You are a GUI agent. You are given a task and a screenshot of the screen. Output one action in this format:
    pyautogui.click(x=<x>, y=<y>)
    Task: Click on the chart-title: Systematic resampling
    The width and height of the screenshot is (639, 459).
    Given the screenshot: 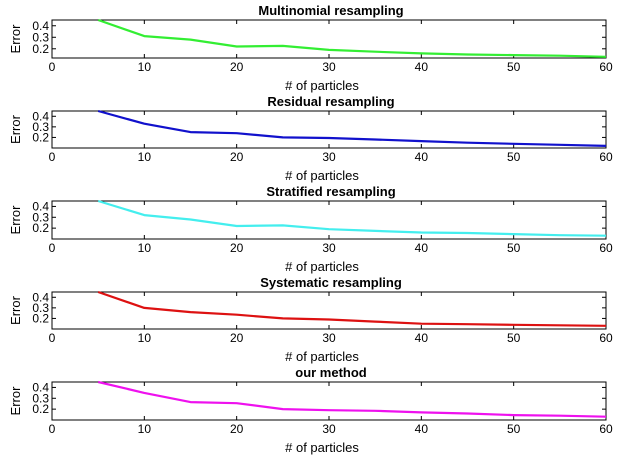 What is the action you would take?
    pyautogui.click(x=331, y=282)
    